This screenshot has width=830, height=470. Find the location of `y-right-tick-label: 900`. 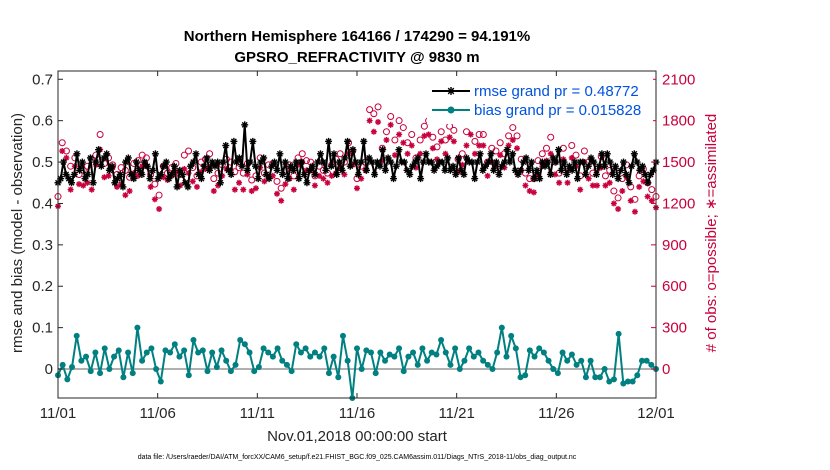

y-right-tick-label: 900 is located at coordinates (674, 245).